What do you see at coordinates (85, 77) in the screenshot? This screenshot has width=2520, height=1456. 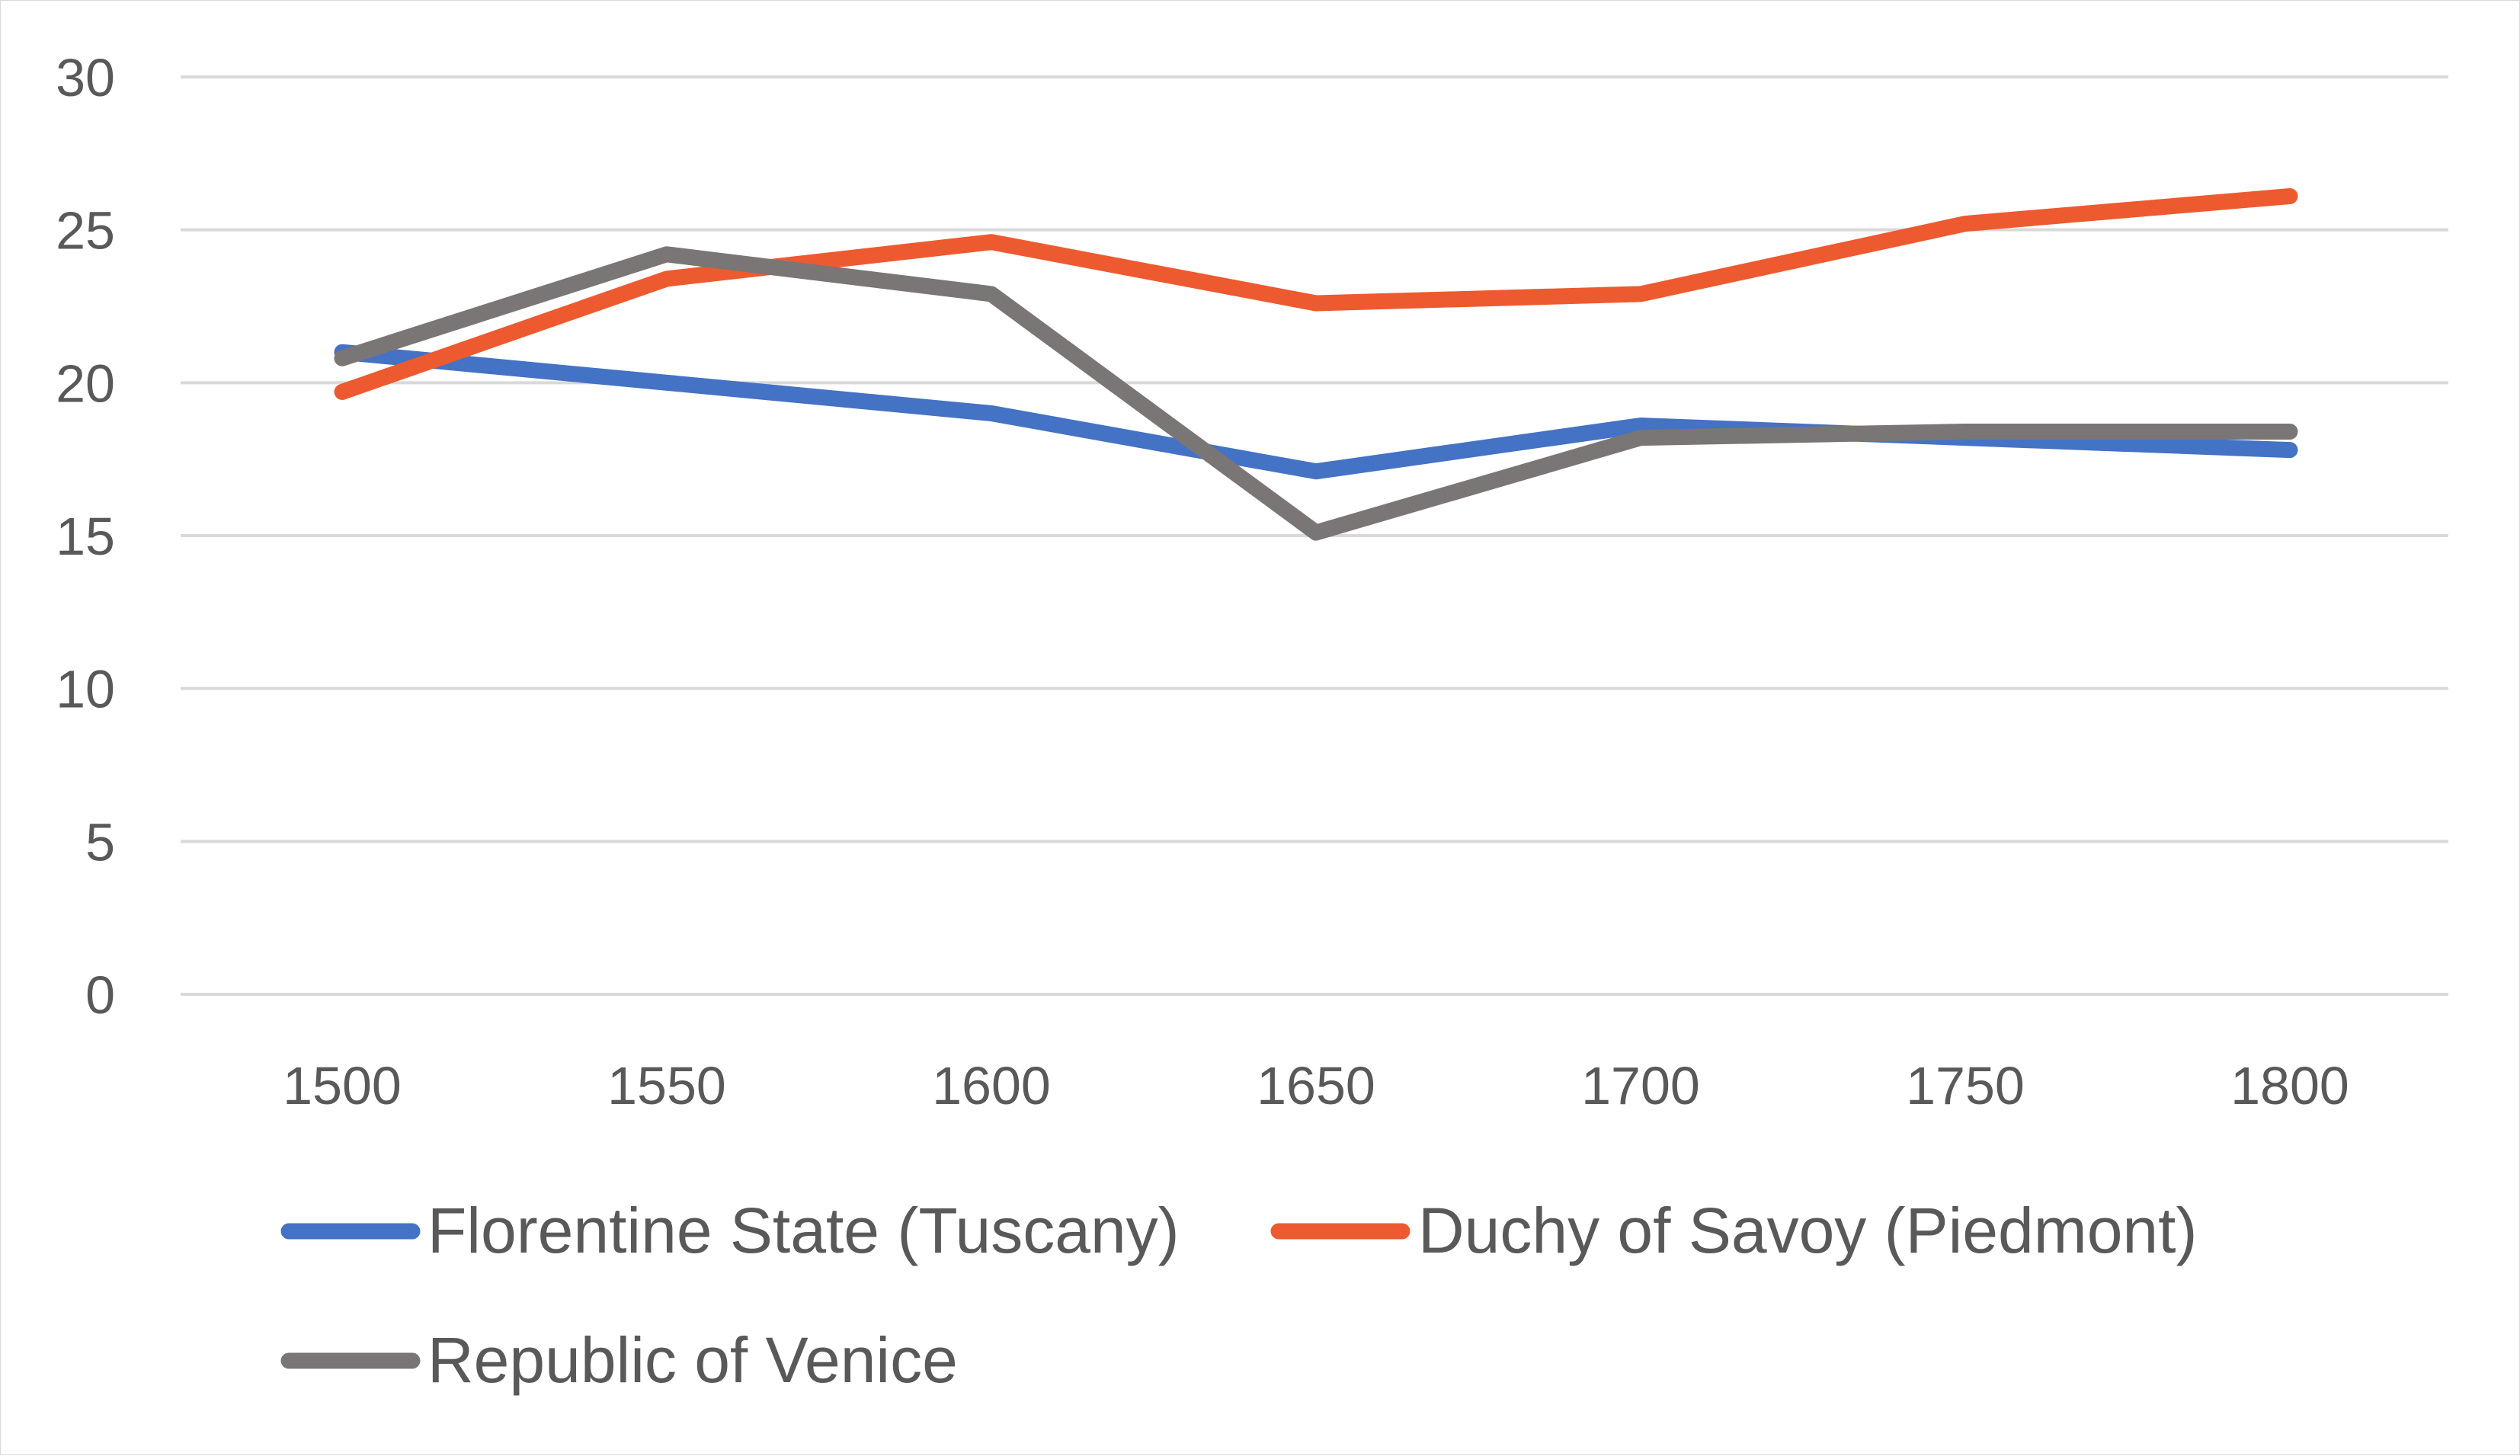 I see `y-tick-label: 30` at bounding box center [85, 77].